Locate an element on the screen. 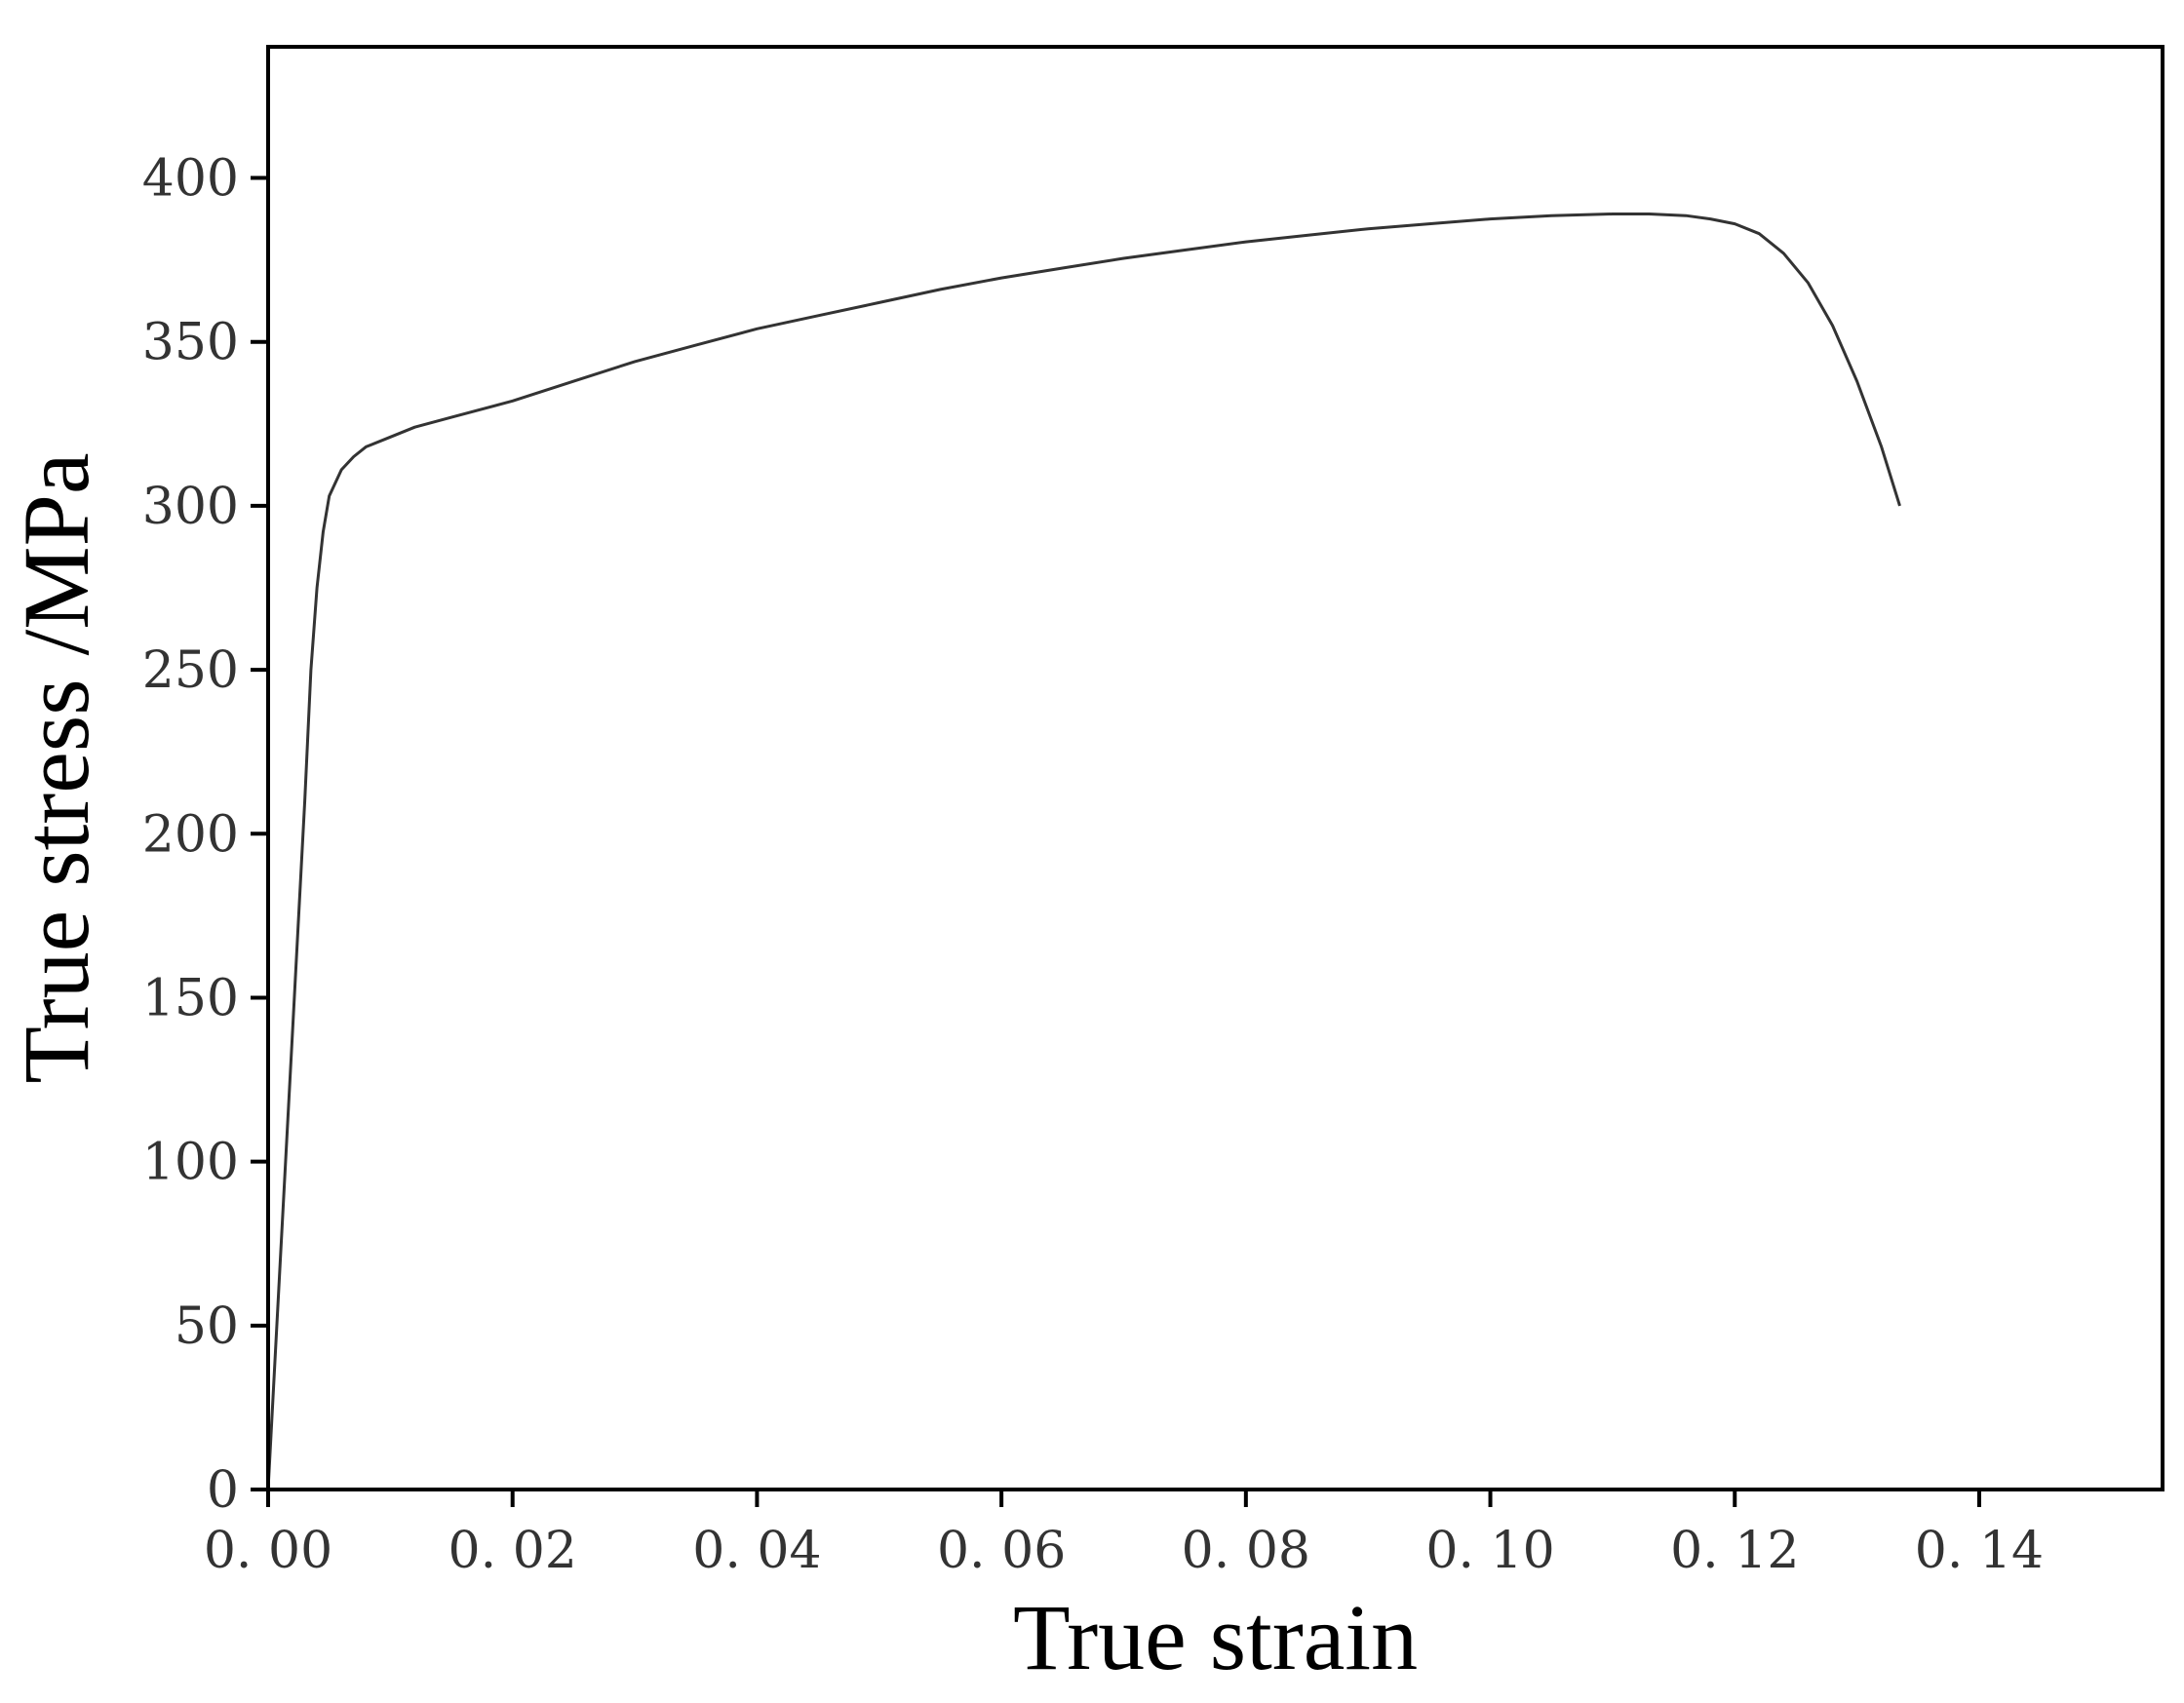 The width and height of the screenshot is (2184, 1703). y-tick-label: 150 is located at coordinates (190, 998).